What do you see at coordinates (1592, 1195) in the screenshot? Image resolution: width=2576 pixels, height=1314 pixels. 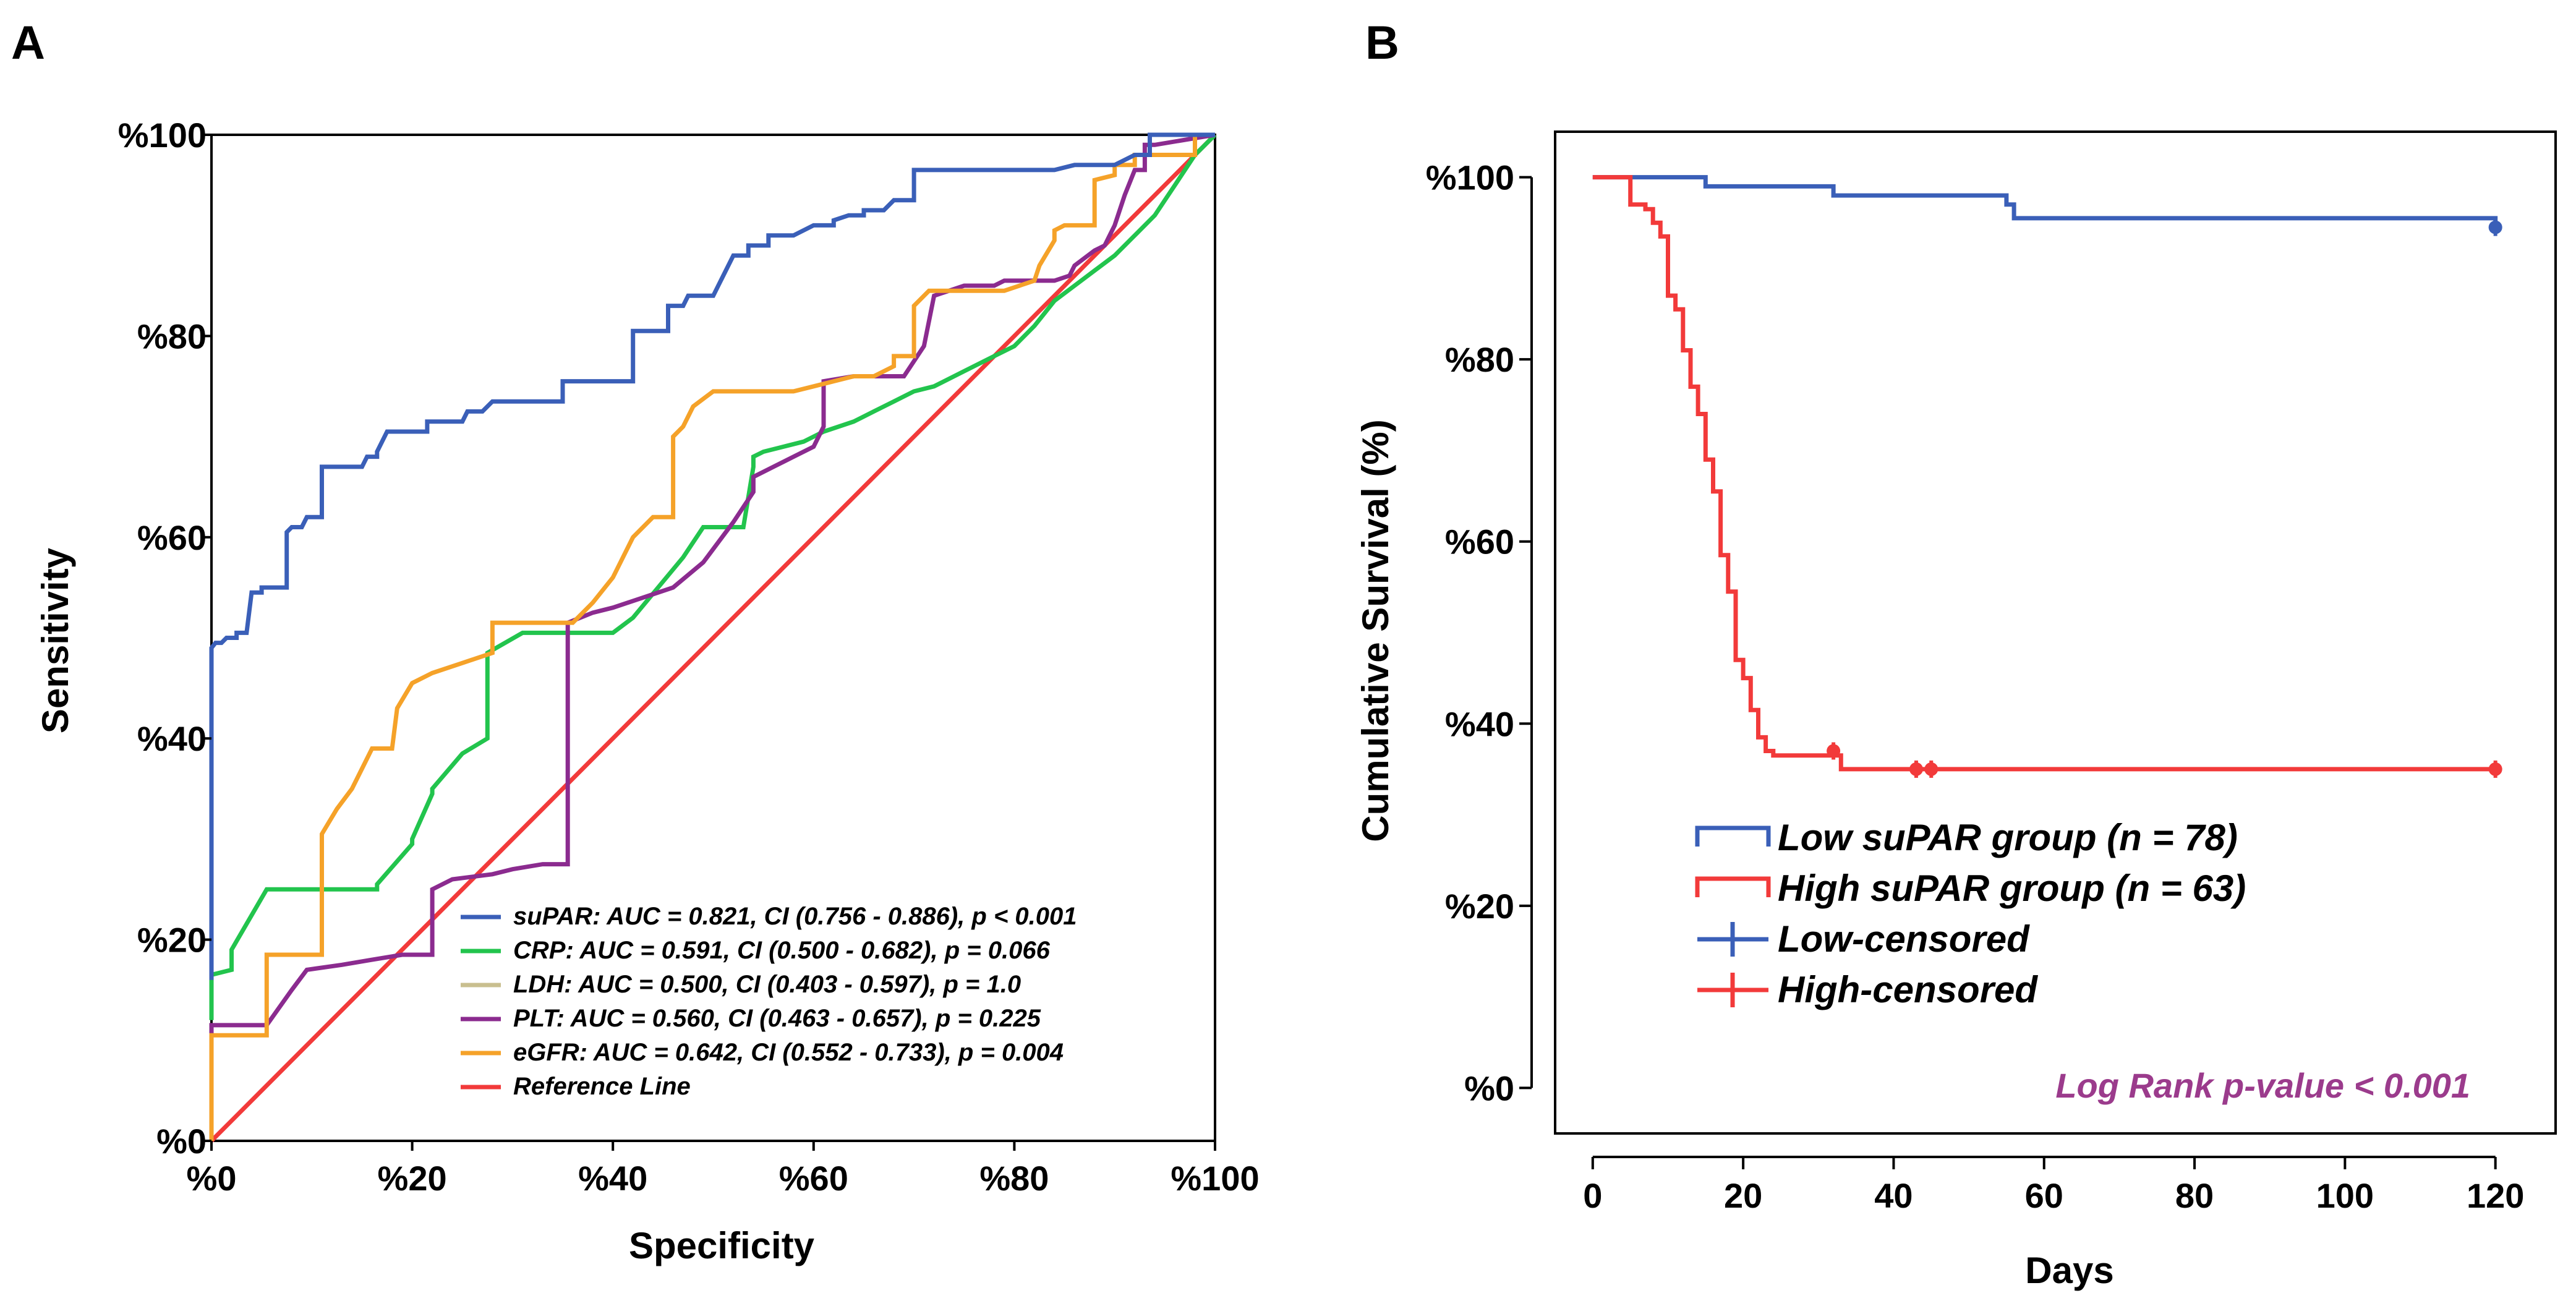 I see `survival-x-tick-label: 0` at bounding box center [1592, 1195].